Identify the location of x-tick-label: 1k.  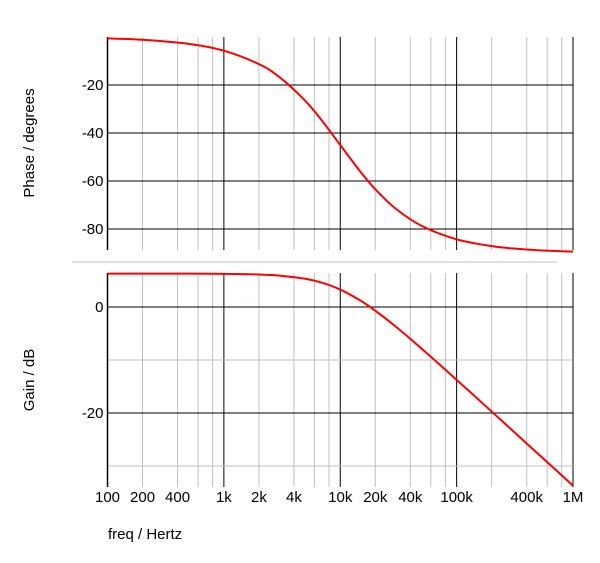
(224, 497).